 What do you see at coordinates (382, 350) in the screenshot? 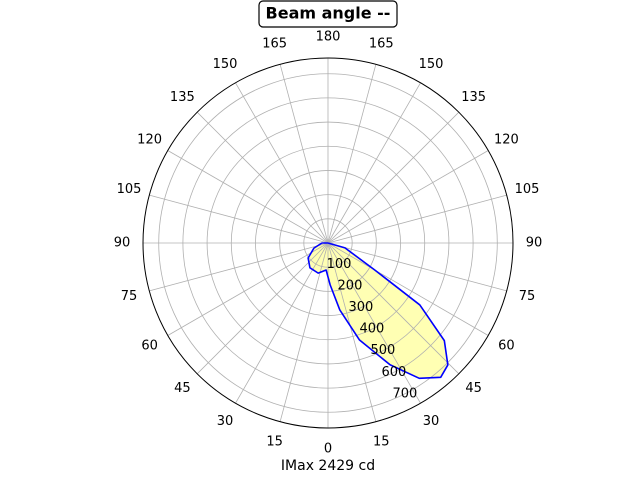
I see `r-tick-label: 500` at bounding box center [382, 350].